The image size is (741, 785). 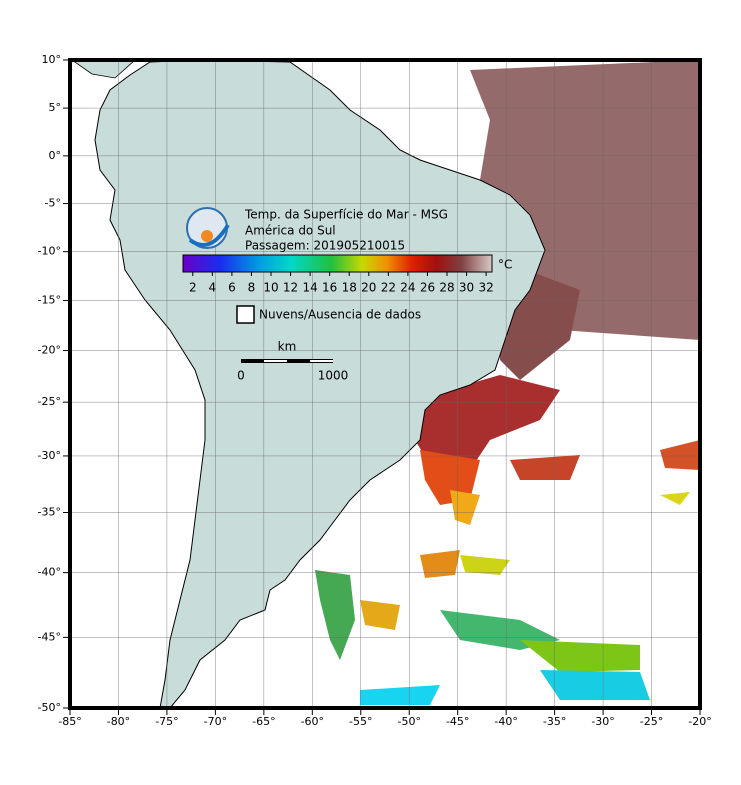 I want to click on lat-tick-label: -30°, so click(x=49, y=455).